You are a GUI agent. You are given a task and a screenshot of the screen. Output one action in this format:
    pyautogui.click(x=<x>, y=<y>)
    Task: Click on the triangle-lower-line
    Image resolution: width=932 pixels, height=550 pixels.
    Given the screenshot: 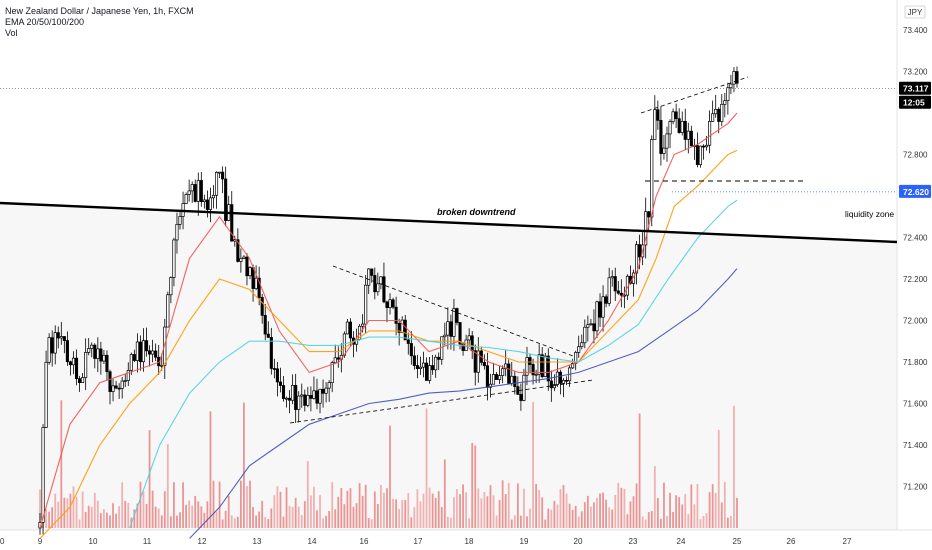 What is the action you would take?
    pyautogui.click(x=441, y=401)
    